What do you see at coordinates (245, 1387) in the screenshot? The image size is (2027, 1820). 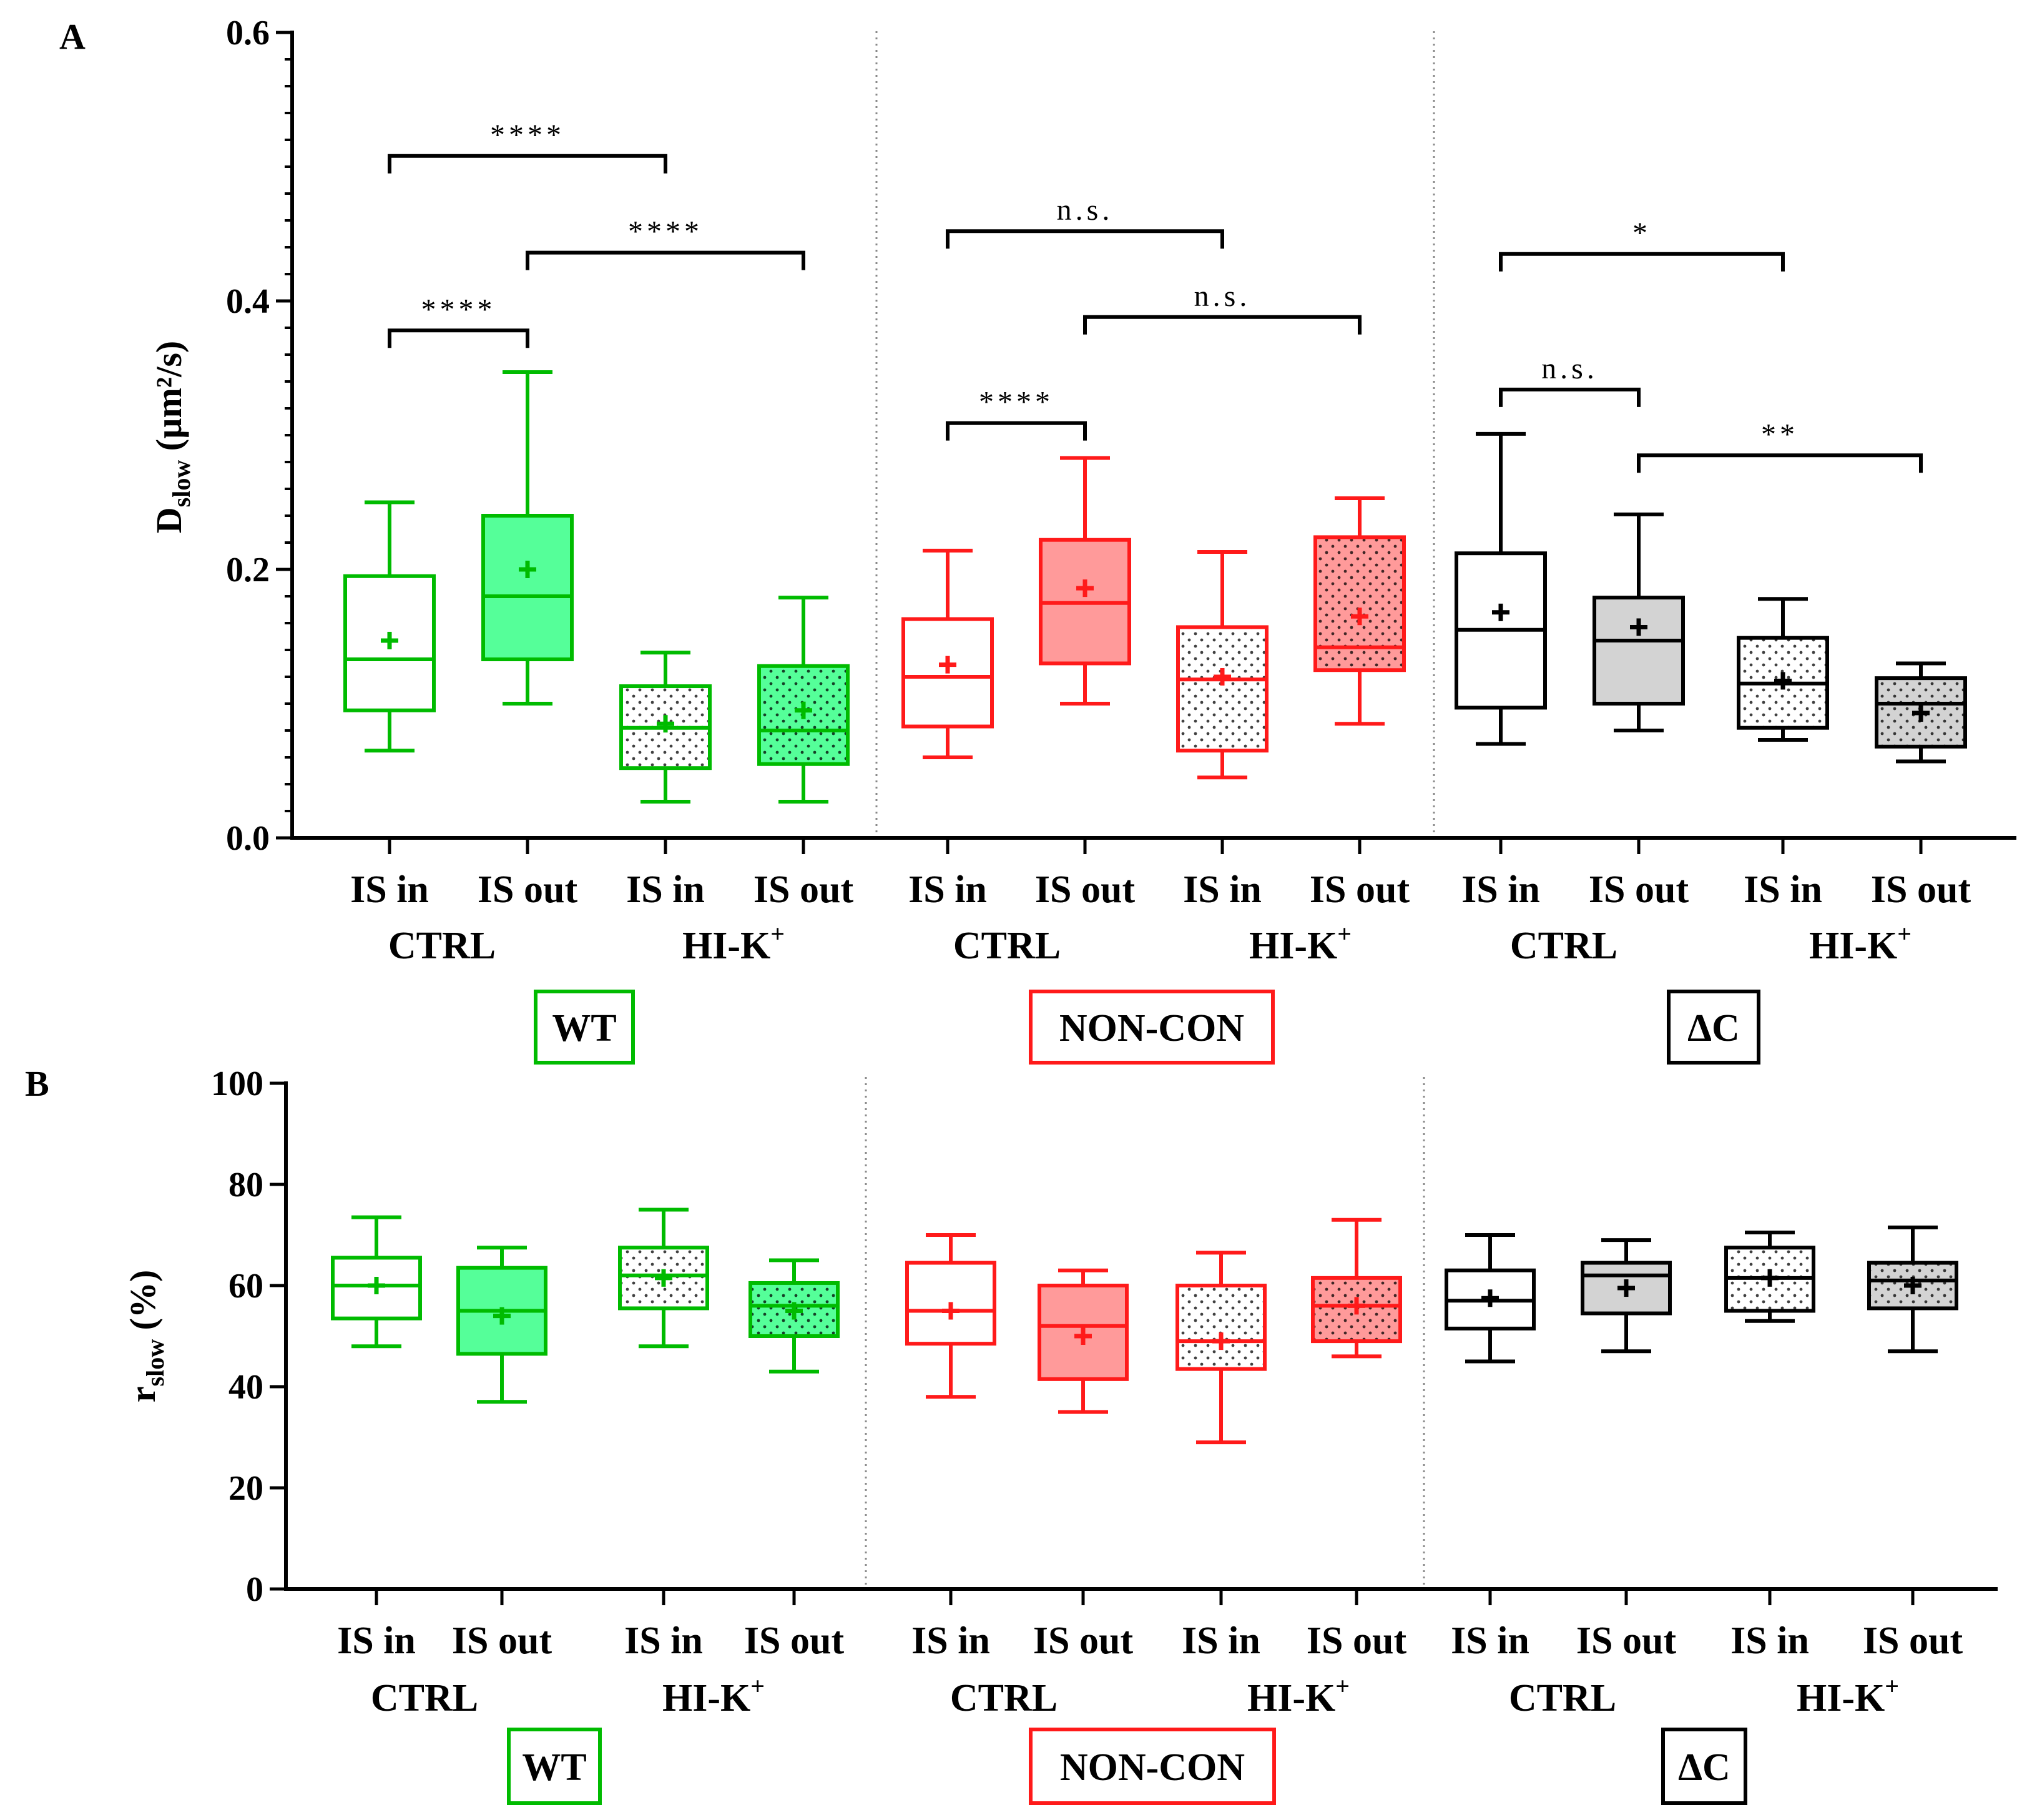 I see `y-tick-label: 40` at bounding box center [245, 1387].